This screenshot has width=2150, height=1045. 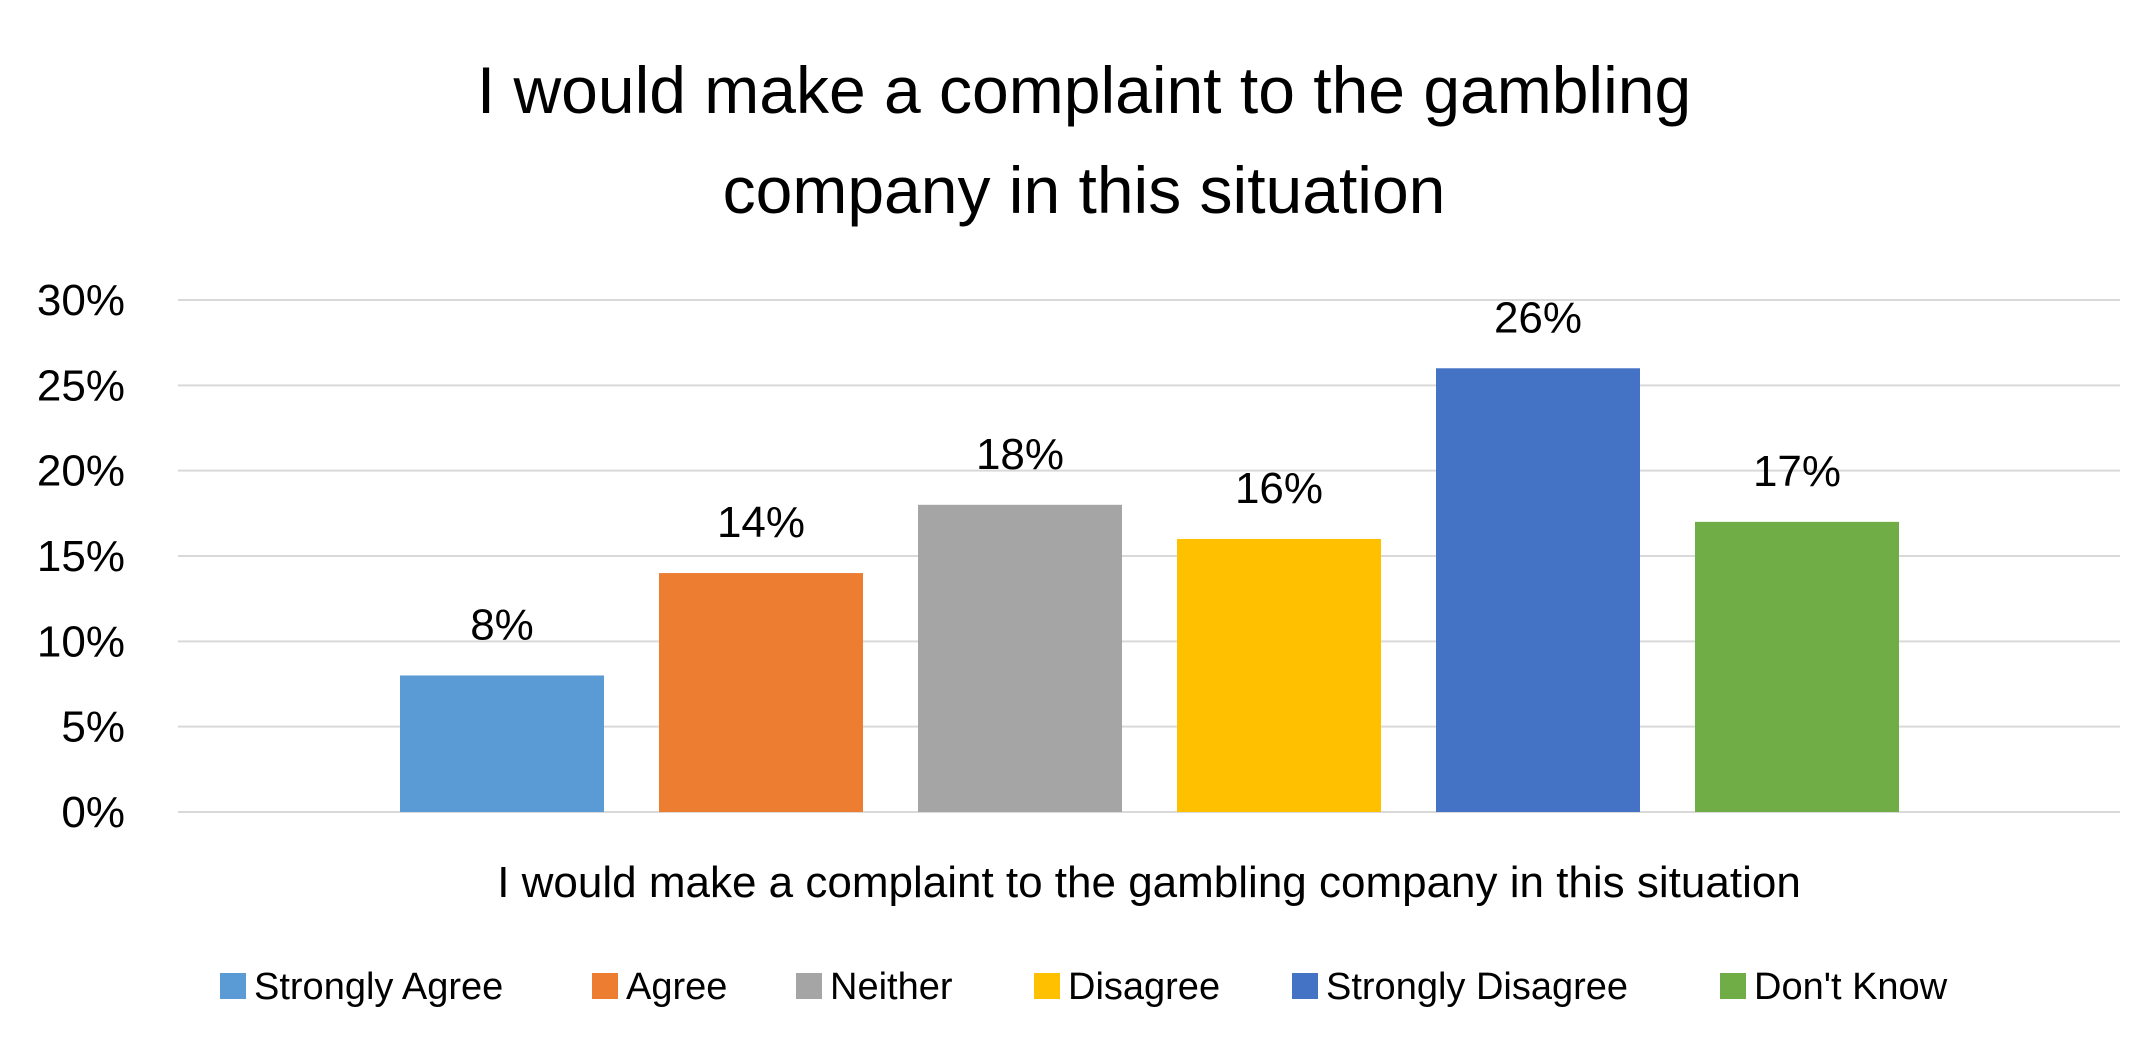 What do you see at coordinates (81, 641) in the screenshot?
I see `y-tick-label: 10%` at bounding box center [81, 641].